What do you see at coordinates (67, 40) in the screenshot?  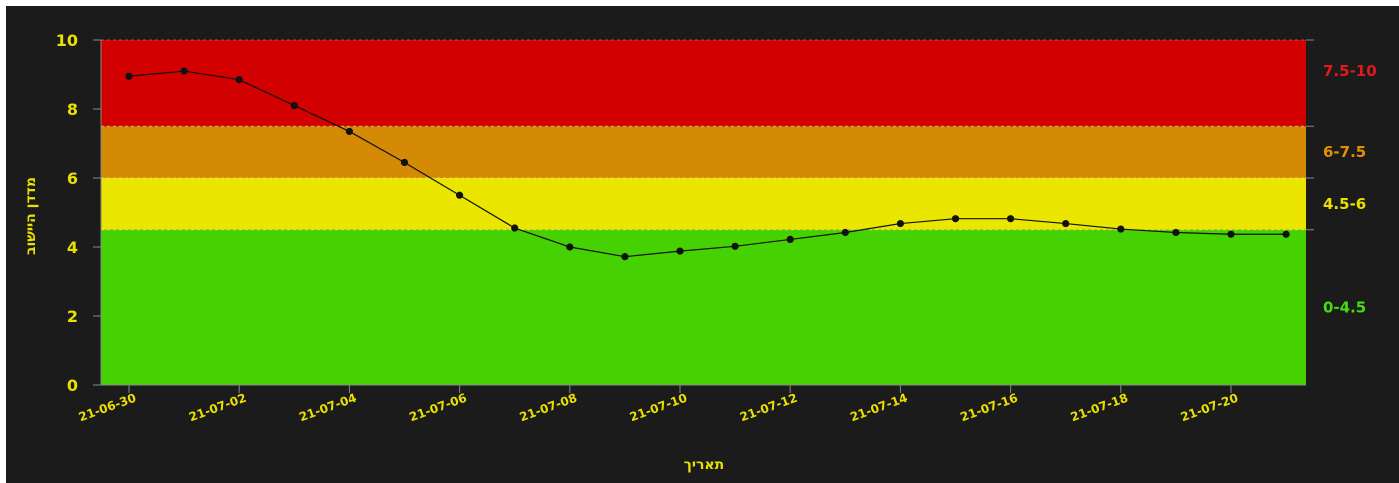 I see `y-tick-label: 10` at bounding box center [67, 40].